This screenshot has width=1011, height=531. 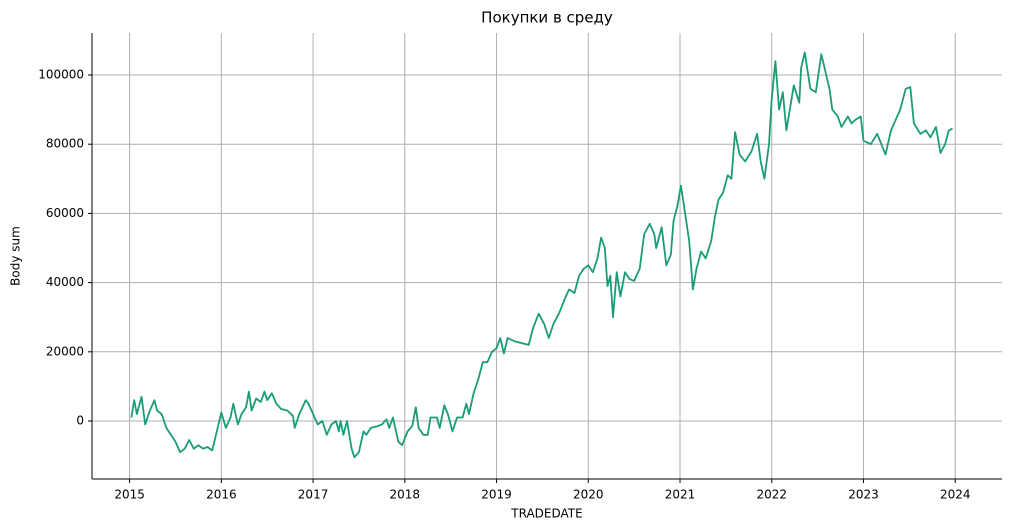 I want to click on x-tick-label: 2019, so click(x=496, y=495).